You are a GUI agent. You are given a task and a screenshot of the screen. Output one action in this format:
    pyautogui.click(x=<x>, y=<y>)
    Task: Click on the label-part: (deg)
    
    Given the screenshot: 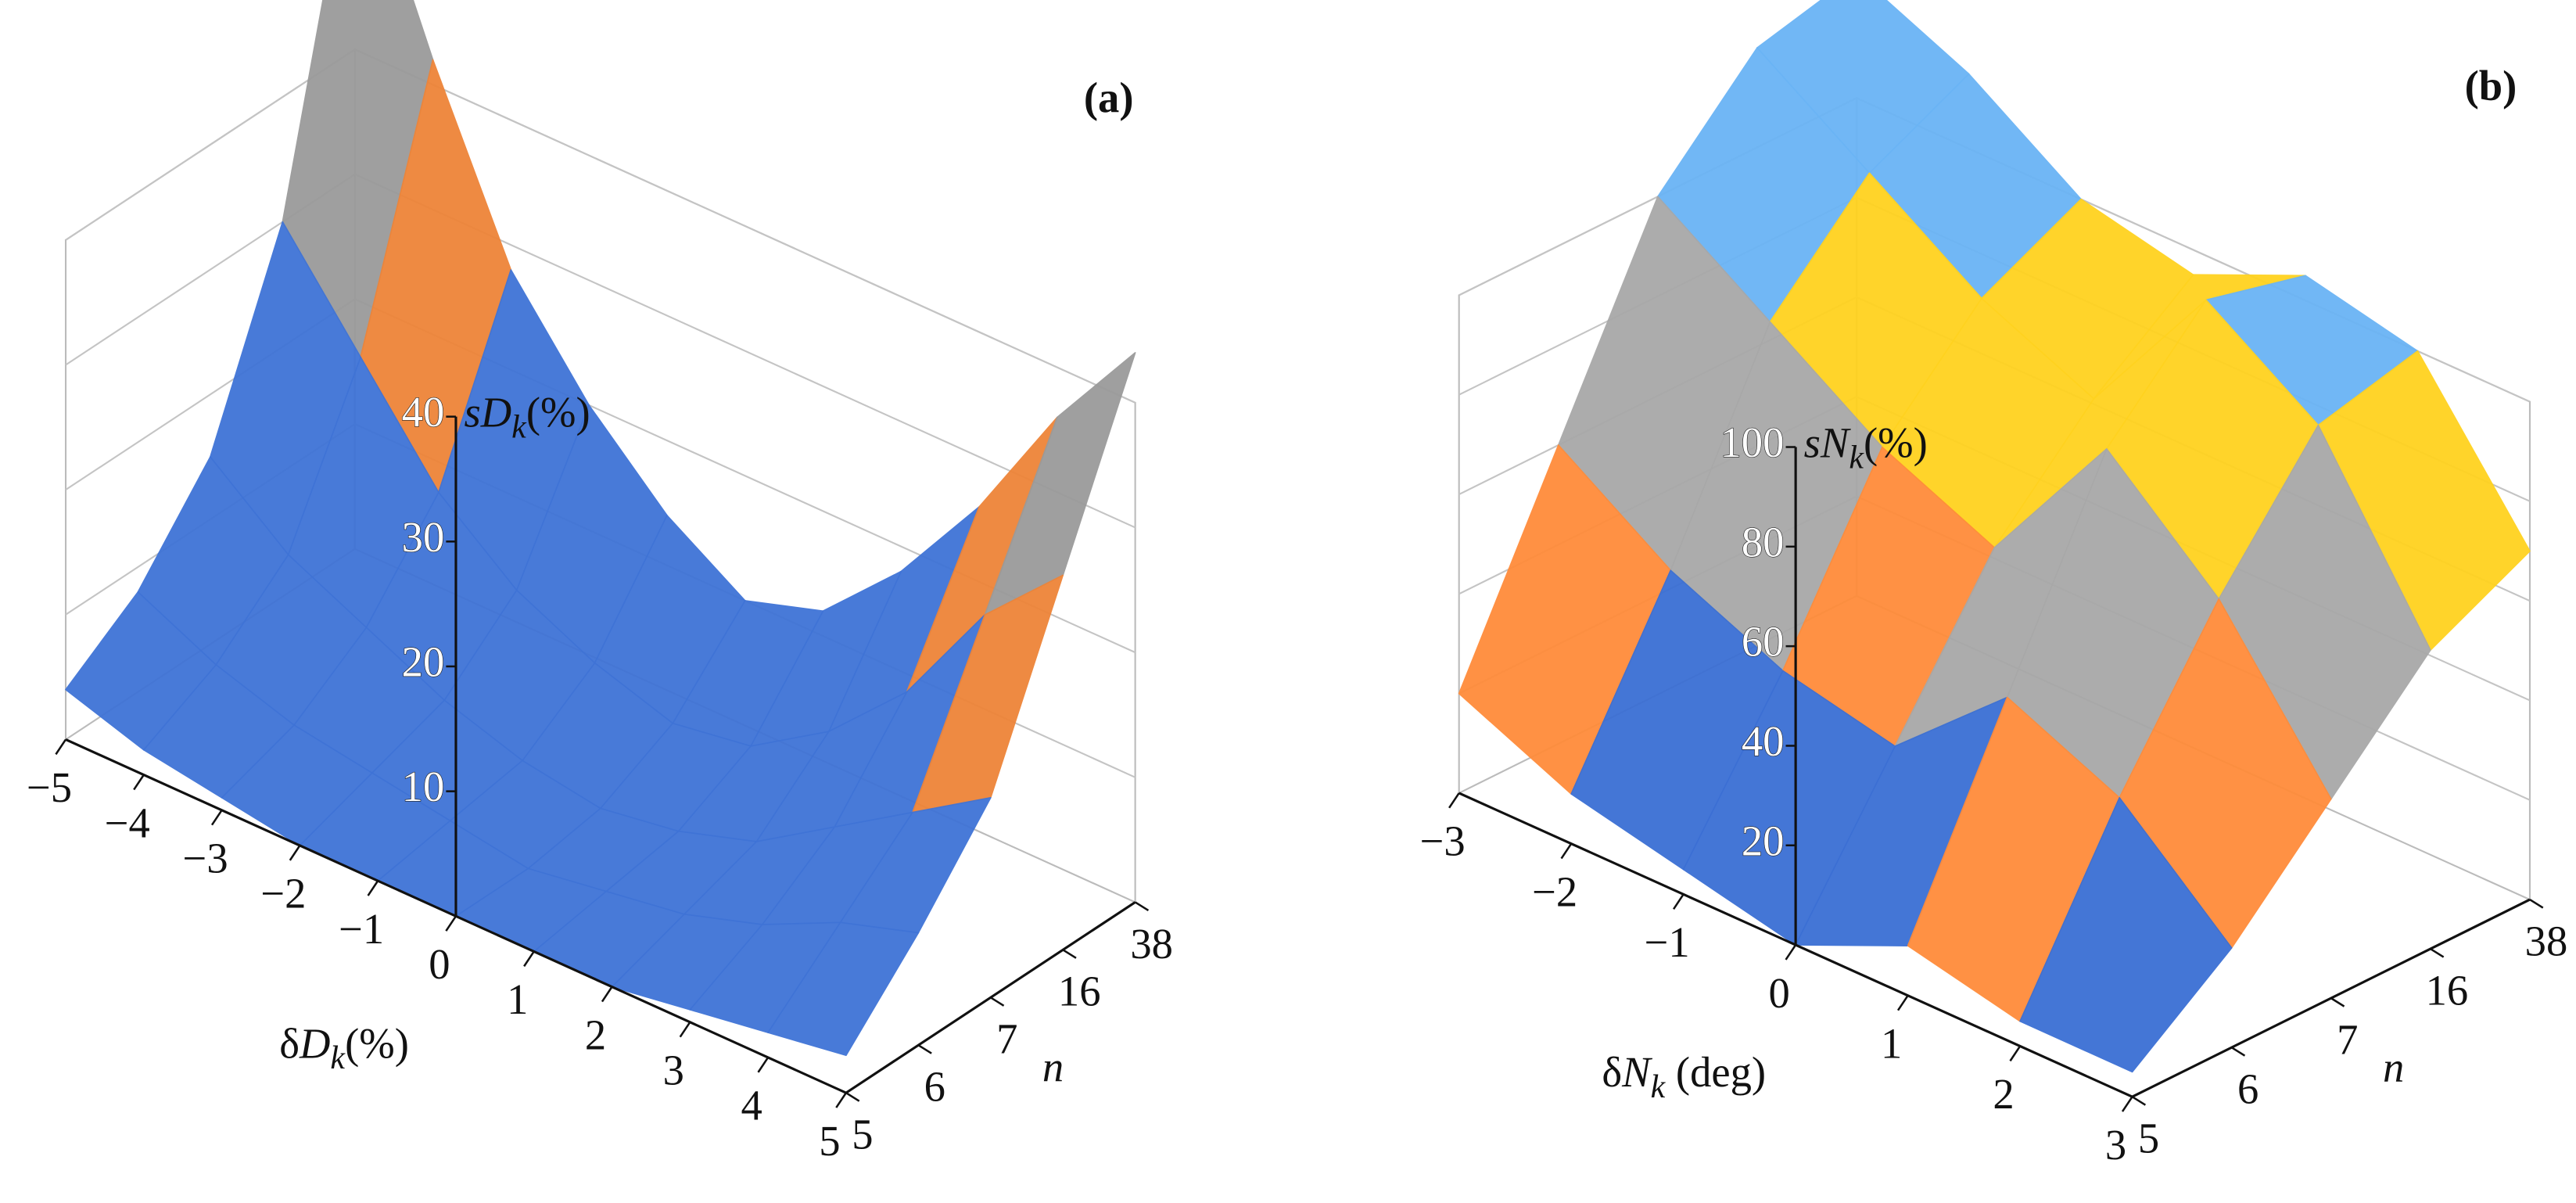 What is the action you would take?
    pyautogui.click(x=1716, y=1072)
    